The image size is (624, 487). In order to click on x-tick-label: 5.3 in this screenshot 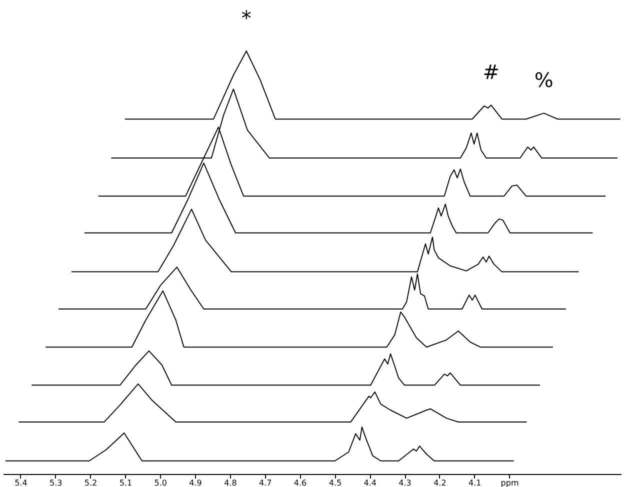, I will do `click(56, 482)`.